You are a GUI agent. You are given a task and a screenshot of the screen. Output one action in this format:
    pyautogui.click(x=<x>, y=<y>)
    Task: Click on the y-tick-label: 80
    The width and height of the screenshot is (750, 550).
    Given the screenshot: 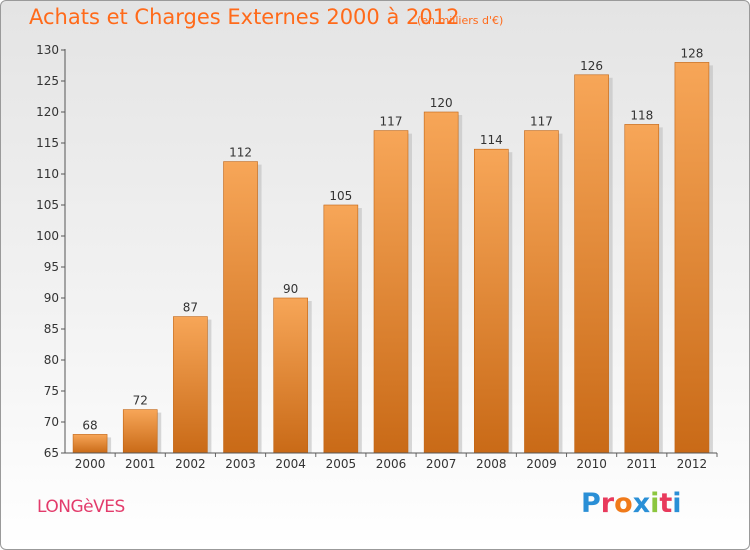 What is the action you would take?
    pyautogui.click(x=51, y=360)
    